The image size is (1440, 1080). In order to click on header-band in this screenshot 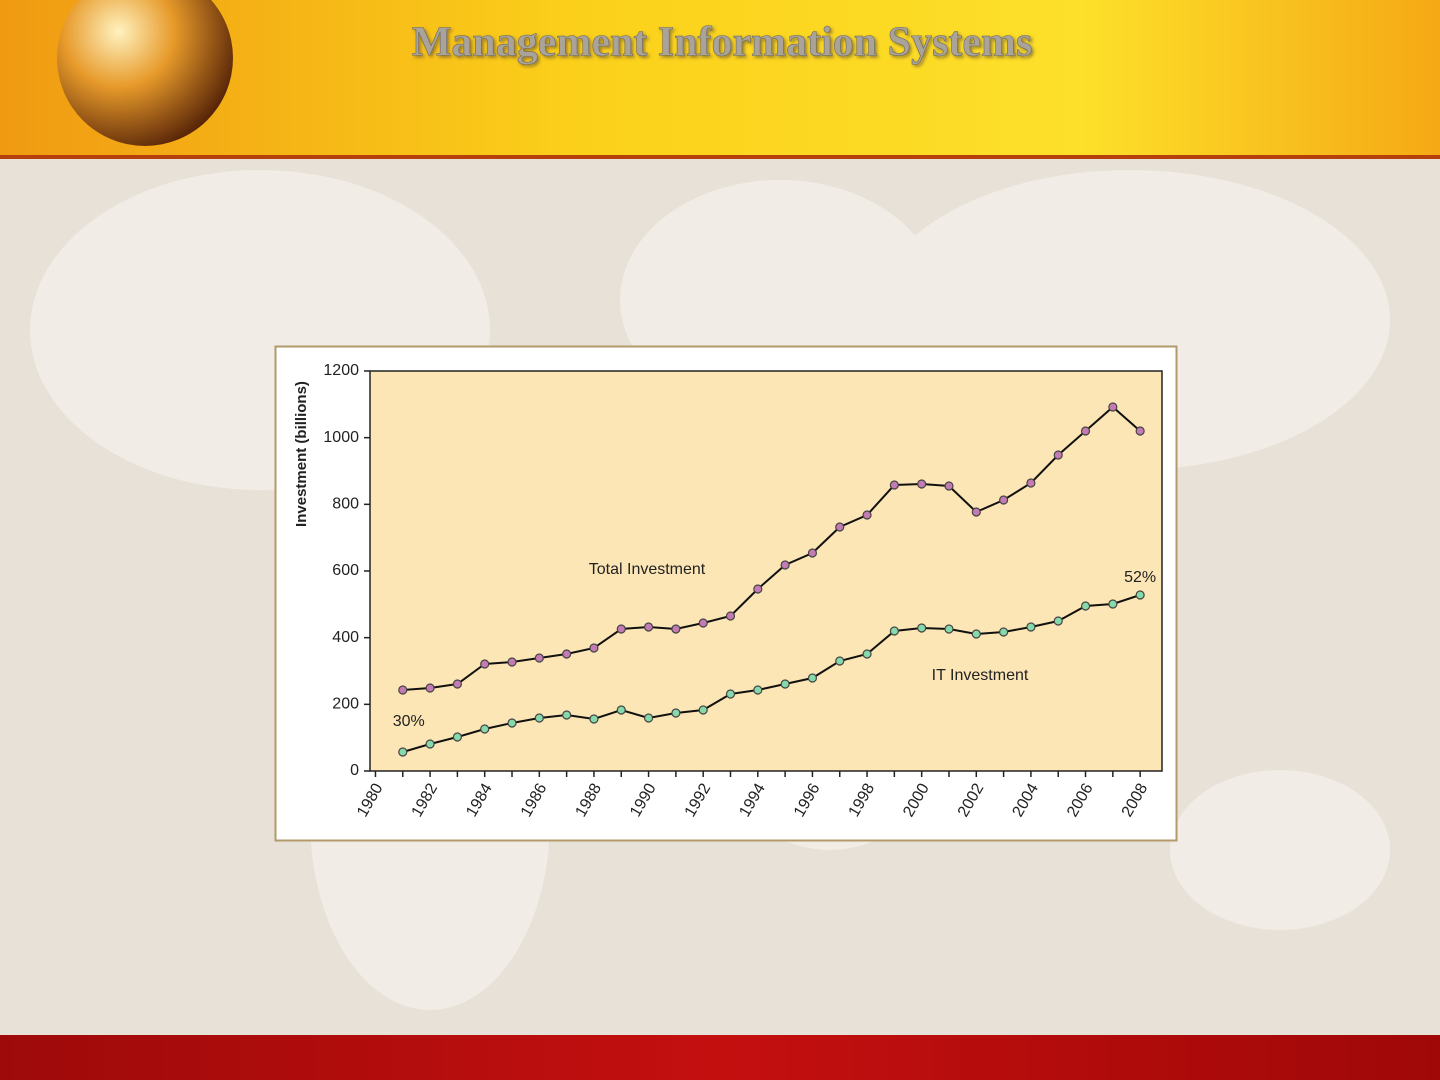, I will do `click(720, 79)`.